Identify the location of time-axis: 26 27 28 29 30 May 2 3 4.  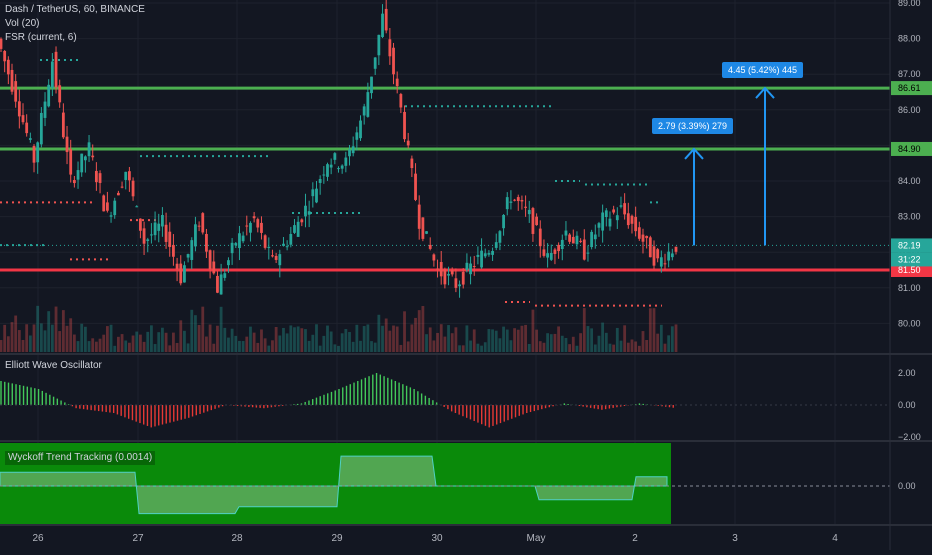
(435, 538).